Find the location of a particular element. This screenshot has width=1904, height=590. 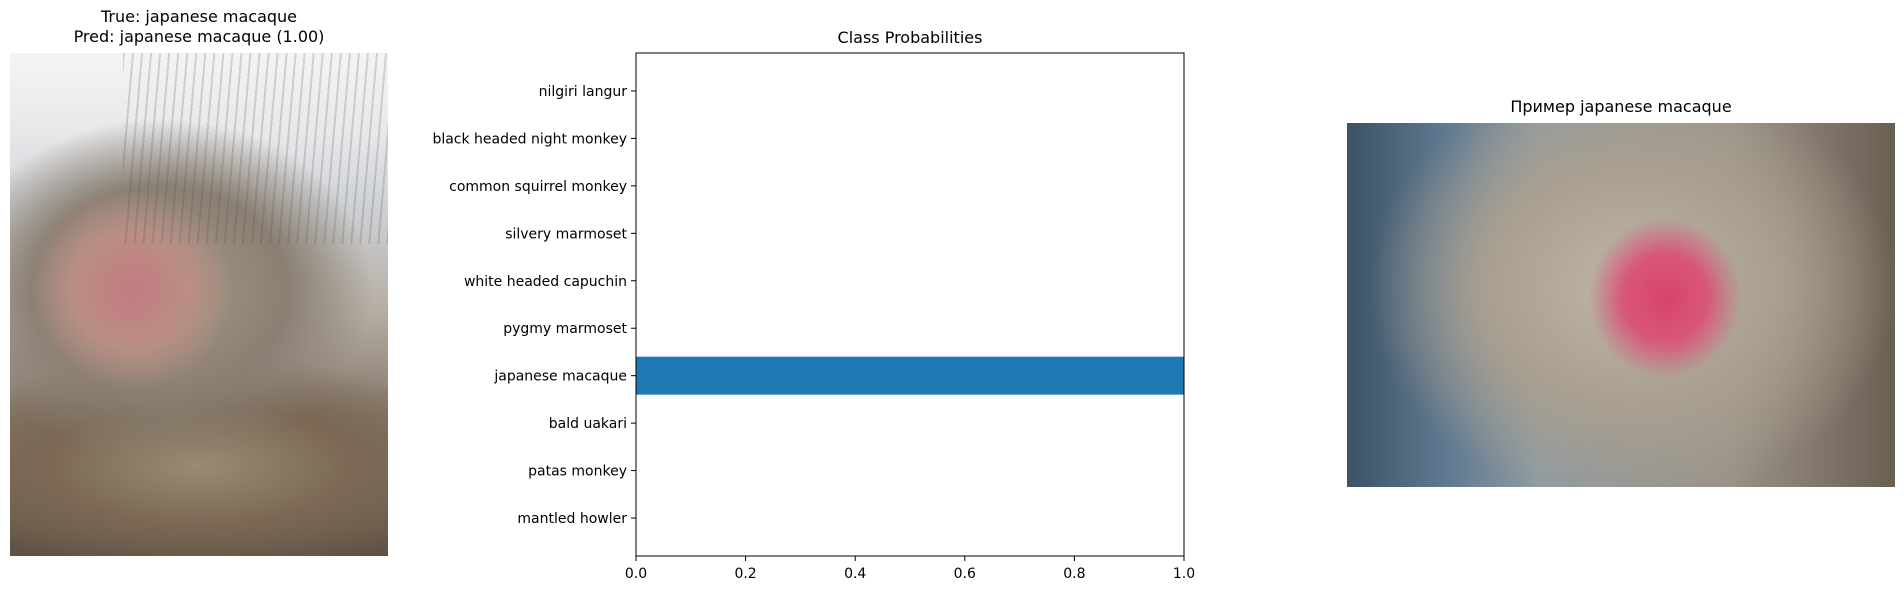

x-tick-label: 1.0 is located at coordinates (1184, 574).